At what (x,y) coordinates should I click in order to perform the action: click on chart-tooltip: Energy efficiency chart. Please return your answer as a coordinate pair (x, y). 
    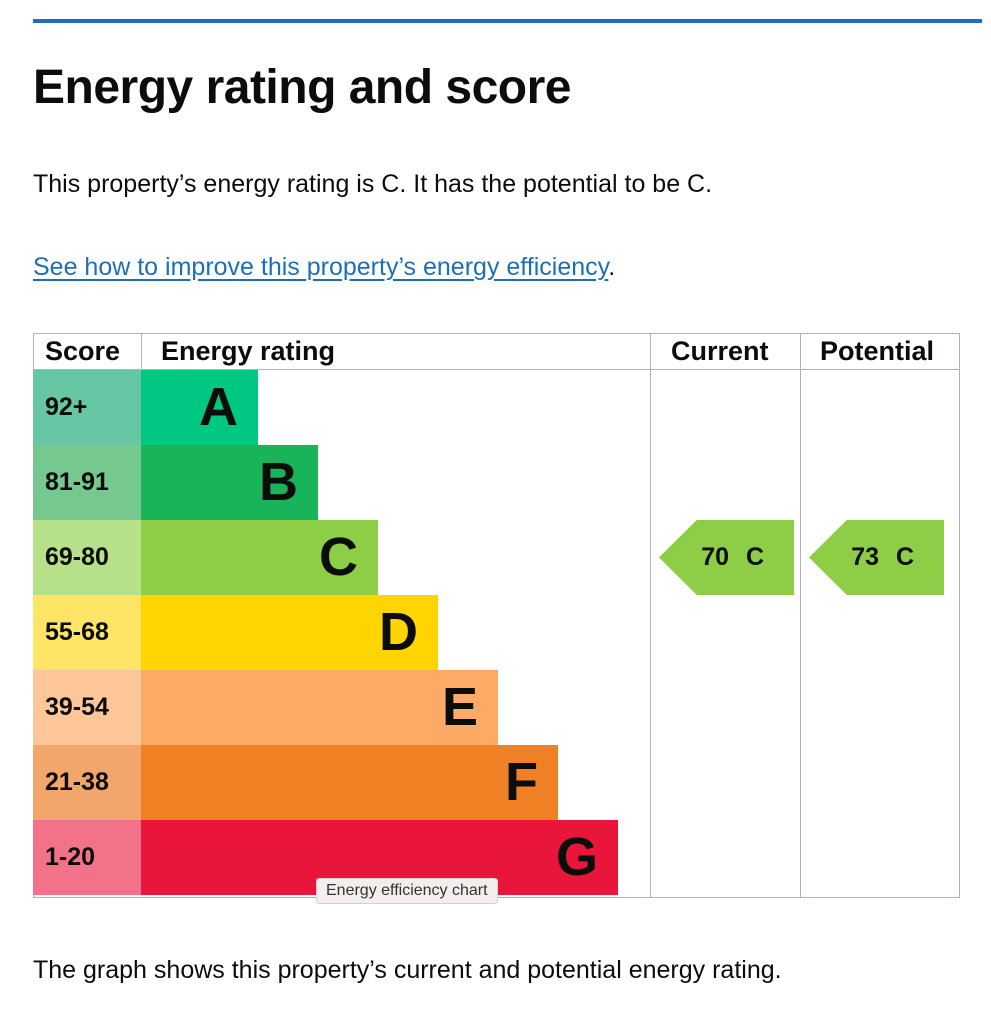
    Looking at the image, I should click on (407, 891).